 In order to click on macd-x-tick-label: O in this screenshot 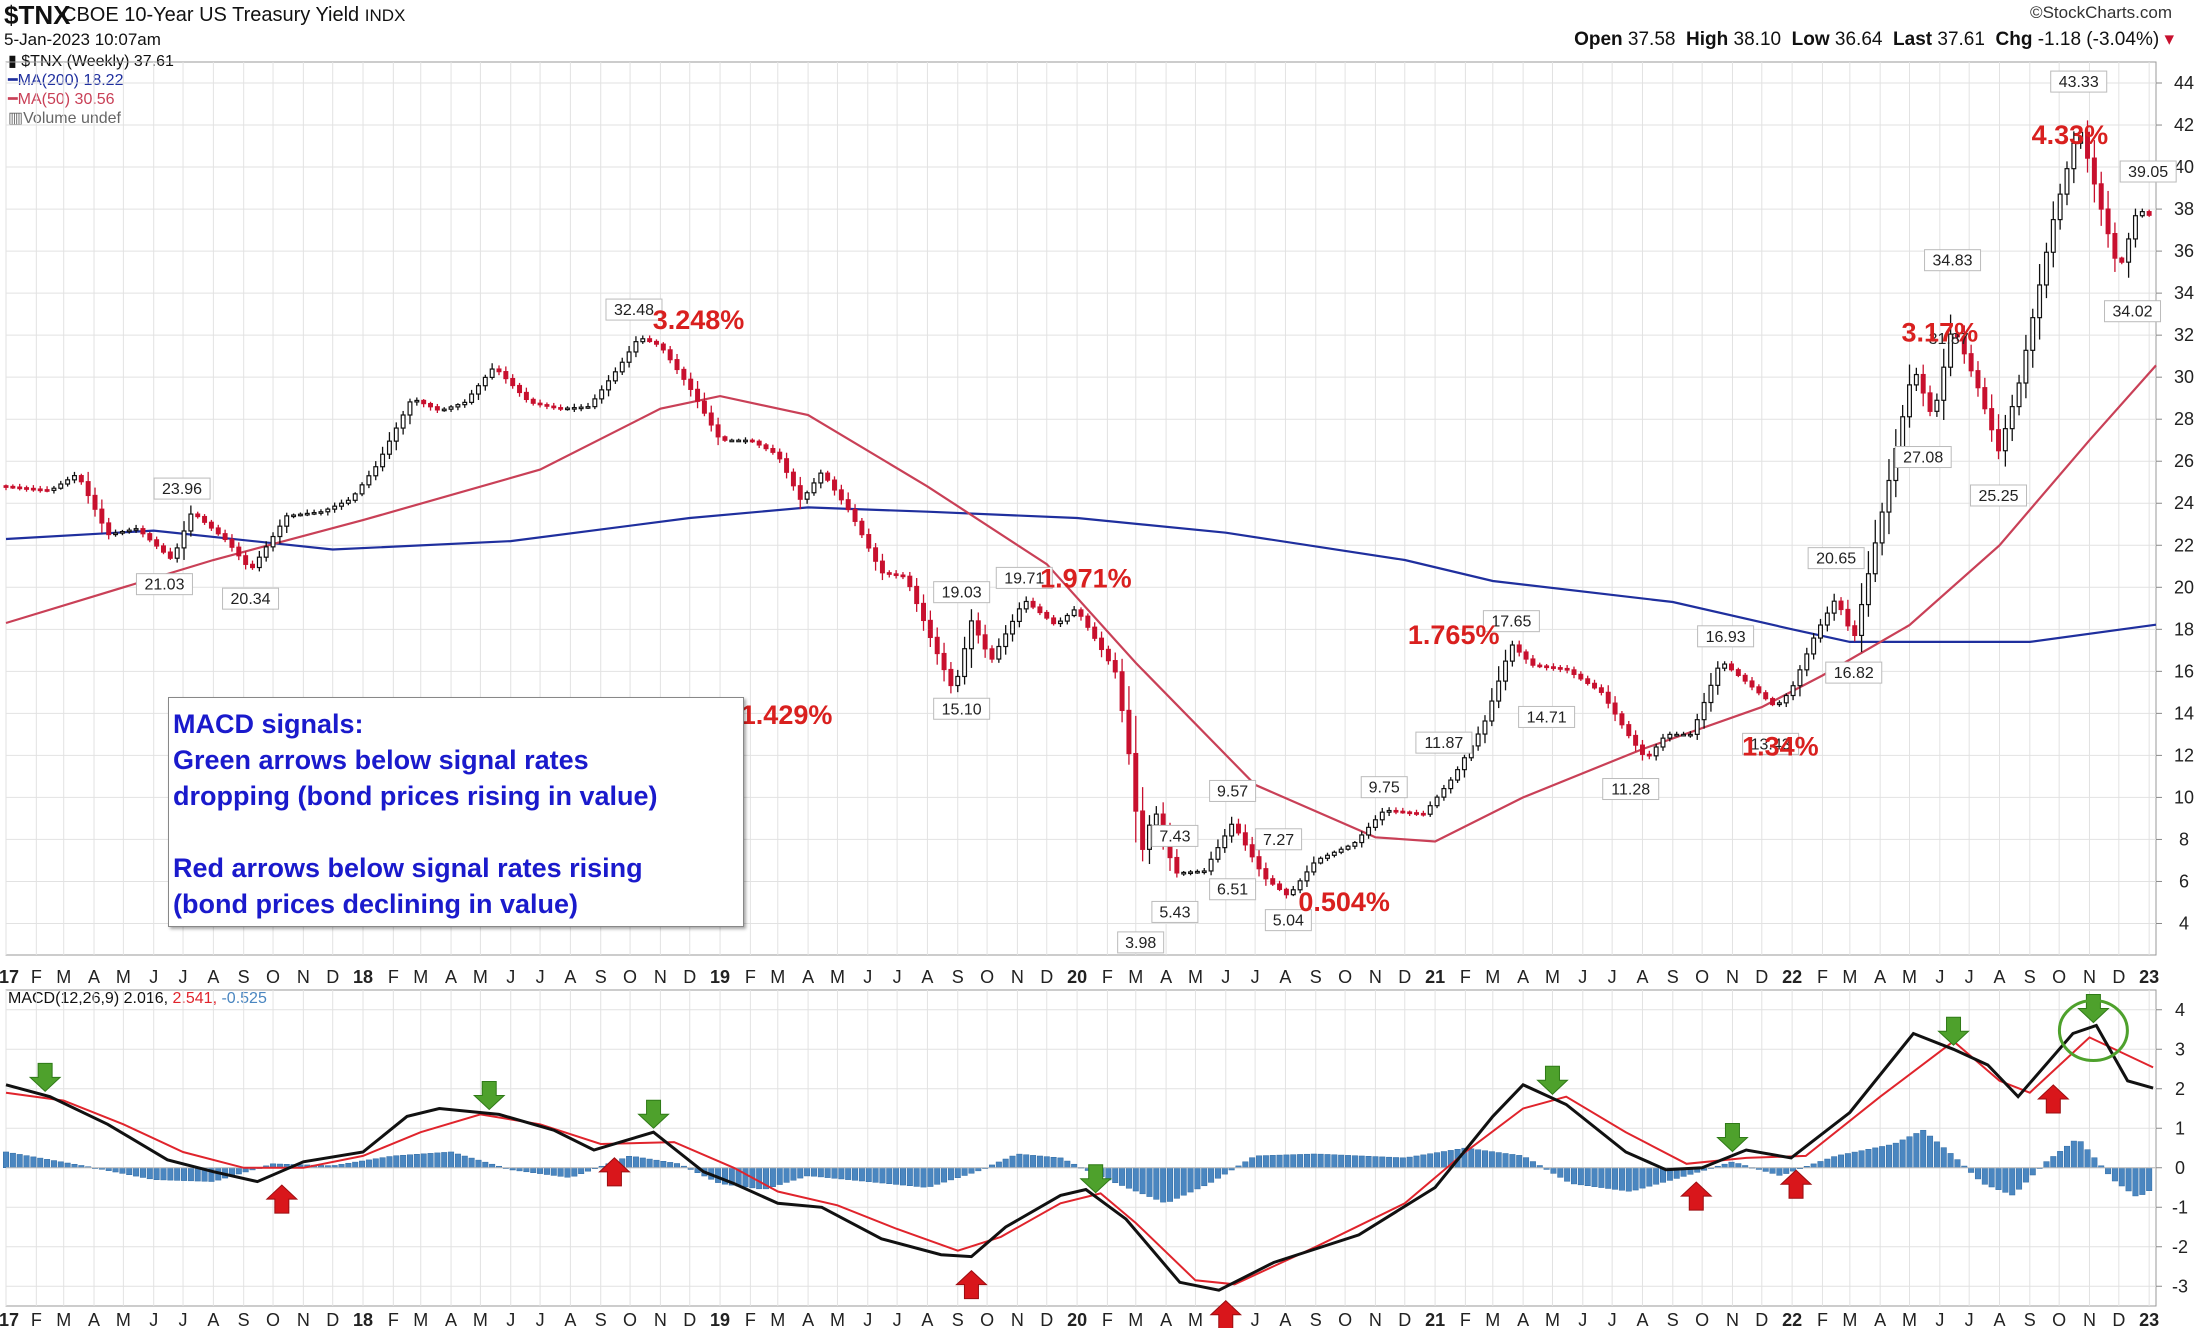, I will do `click(987, 1319)`.